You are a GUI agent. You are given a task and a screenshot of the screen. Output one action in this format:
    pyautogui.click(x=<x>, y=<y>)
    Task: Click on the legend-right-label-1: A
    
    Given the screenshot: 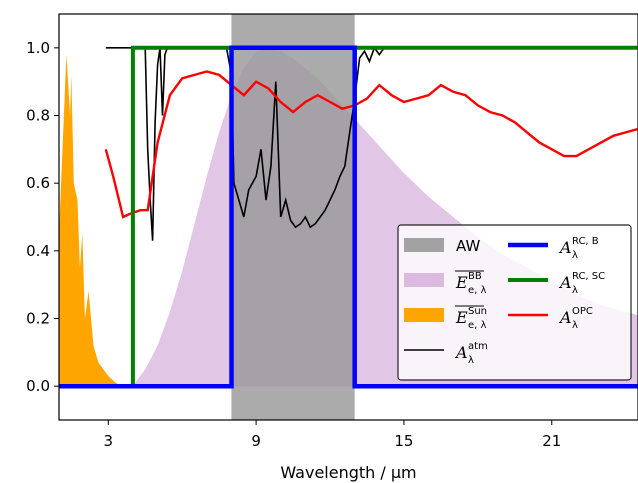 What is the action you would take?
    pyautogui.click(x=565, y=282)
    